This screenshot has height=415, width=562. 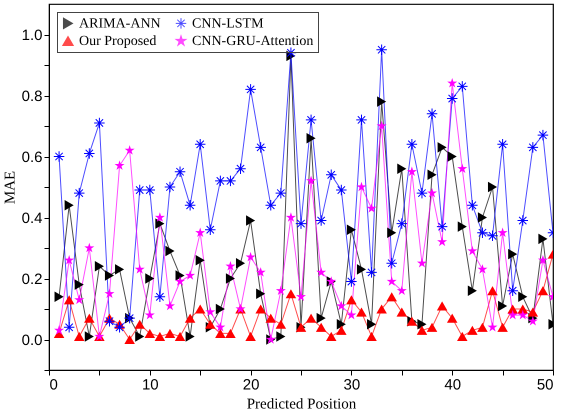 What do you see at coordinates (251, 385) in the screenshot?
I see `x-tick-label: 20` at bounding box center [251, 385].